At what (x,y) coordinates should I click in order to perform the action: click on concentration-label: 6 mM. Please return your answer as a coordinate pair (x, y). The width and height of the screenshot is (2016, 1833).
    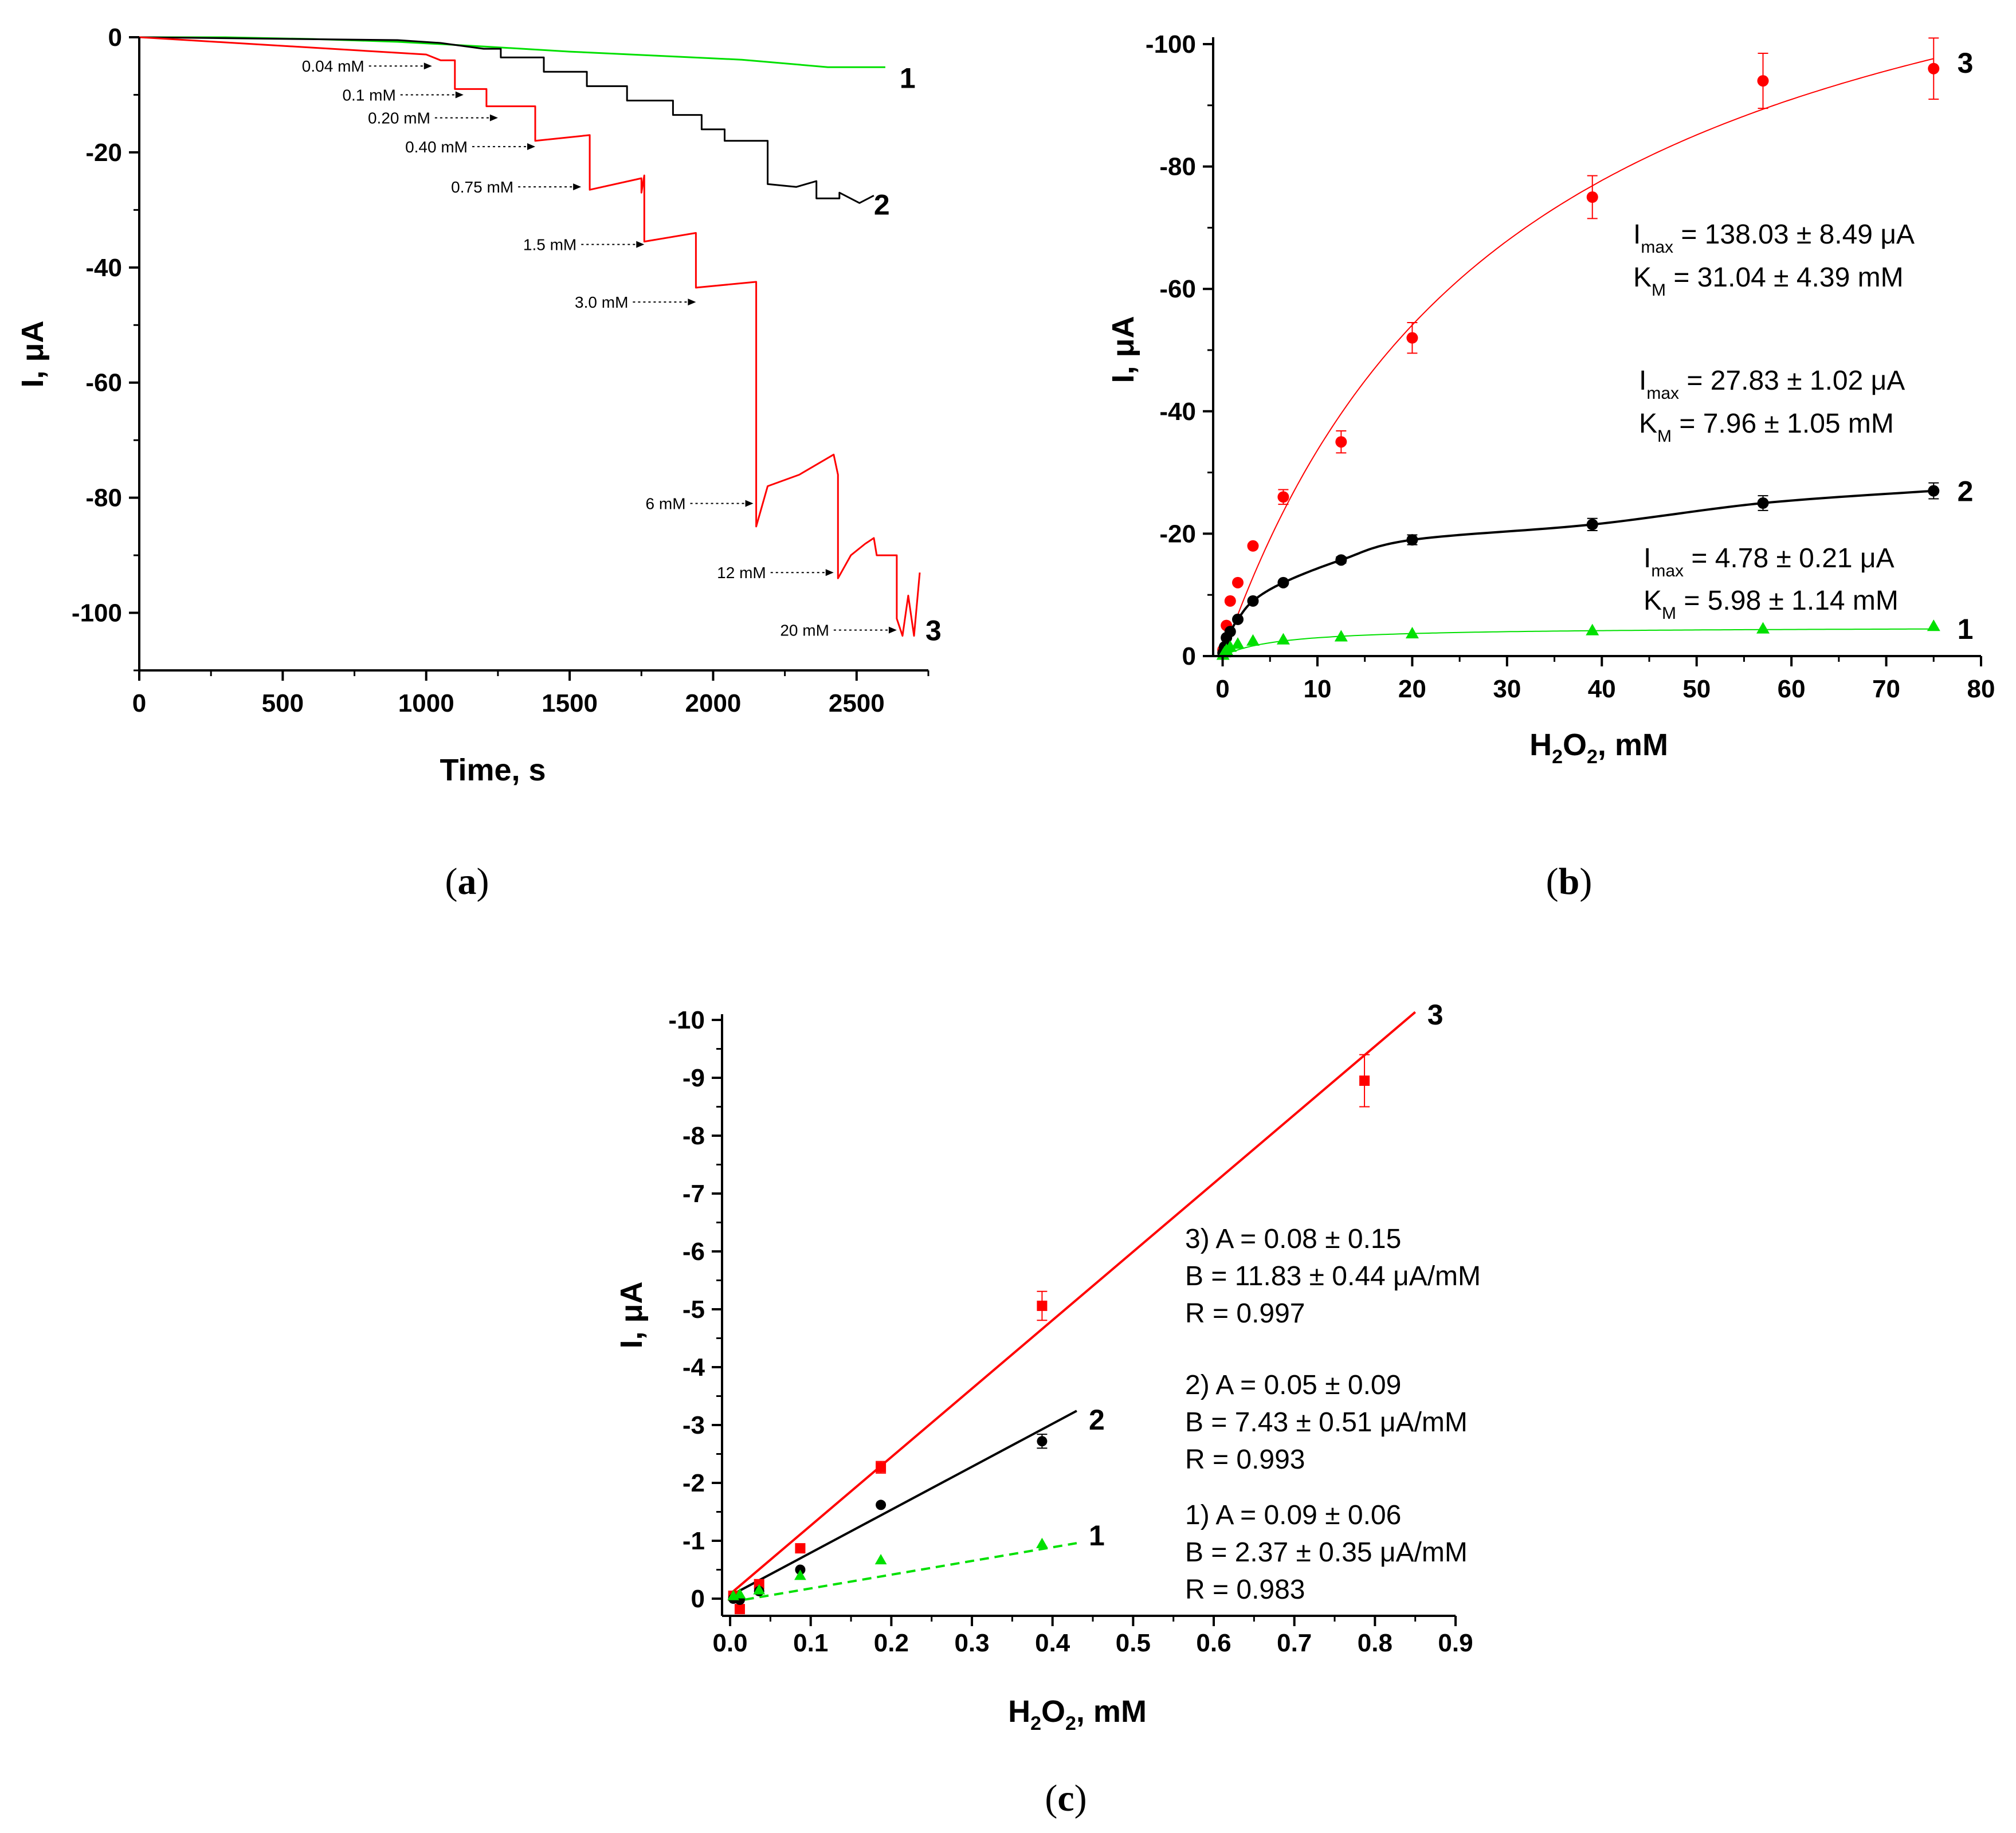
    Looking at the image, I should click on (666, 504).